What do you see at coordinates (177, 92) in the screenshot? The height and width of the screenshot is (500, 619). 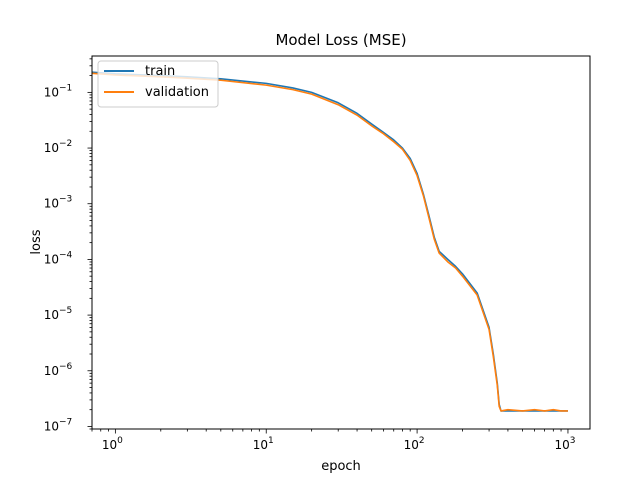 I see `legend-label-validation: validation` at bounding box center [177, 92].